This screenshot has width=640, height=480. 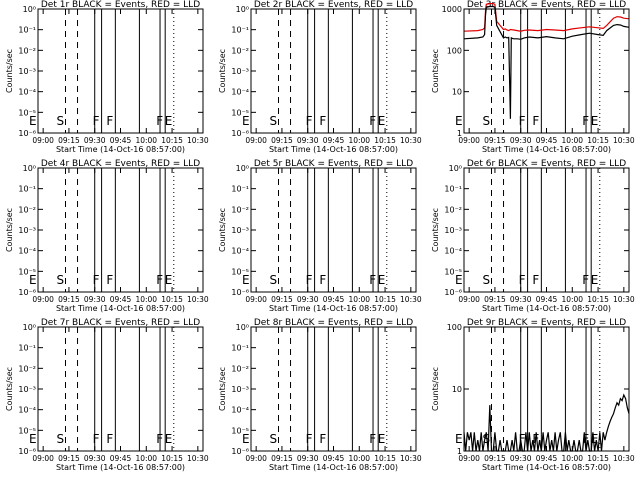 What do you see at coordinates (452, 9) in the screenshot?
I see `y-tick-label: 1000` at bounding box center [452, 9].